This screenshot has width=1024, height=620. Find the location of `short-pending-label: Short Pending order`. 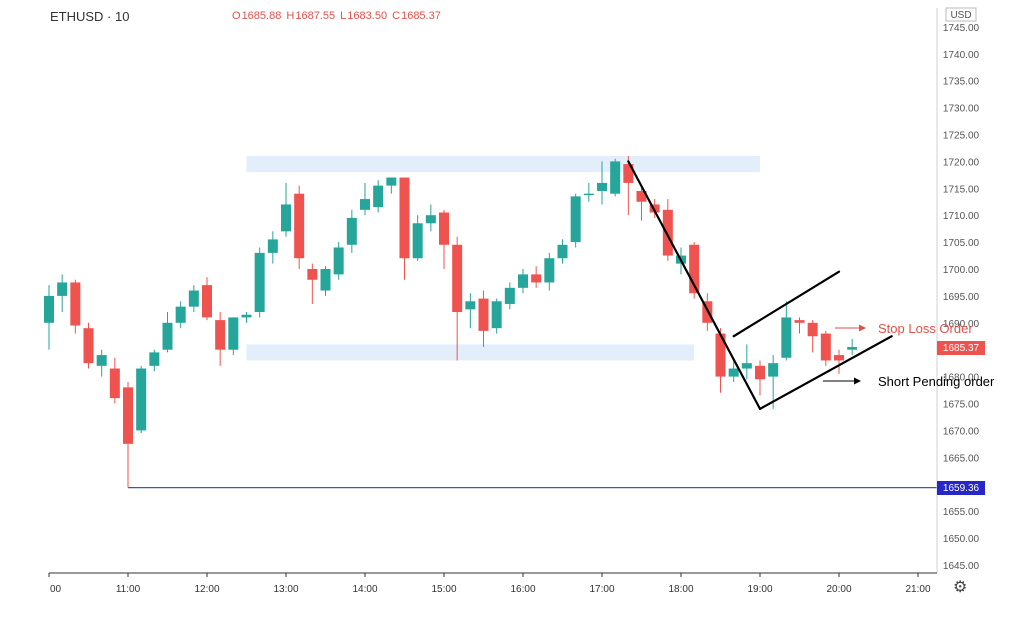

short-pending-label: Short Pending order is located at coordinates (936, 381).